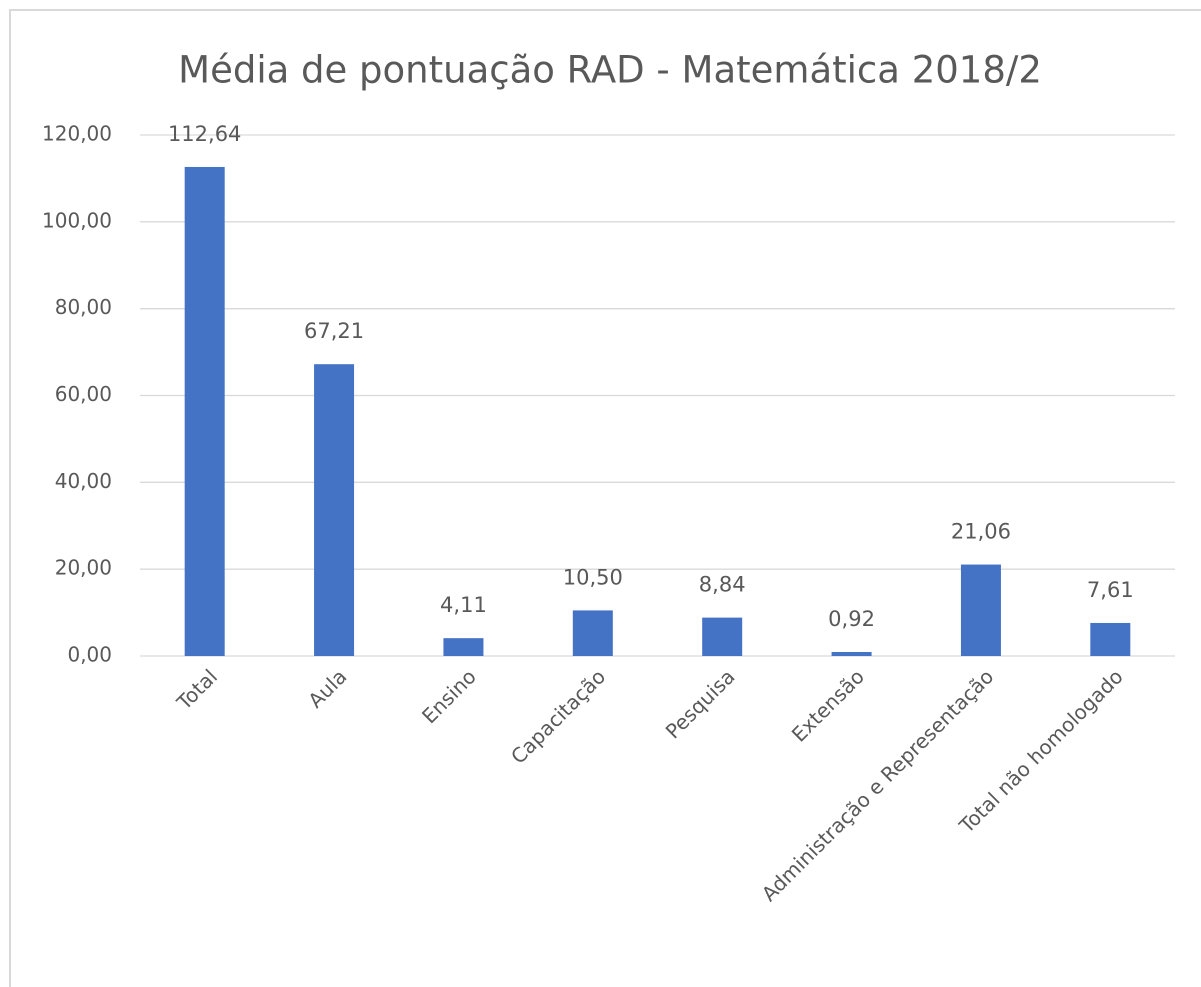 This screenshot has width=1201, height=987. I want to click on value-label: 21,06, so click(981, 532).